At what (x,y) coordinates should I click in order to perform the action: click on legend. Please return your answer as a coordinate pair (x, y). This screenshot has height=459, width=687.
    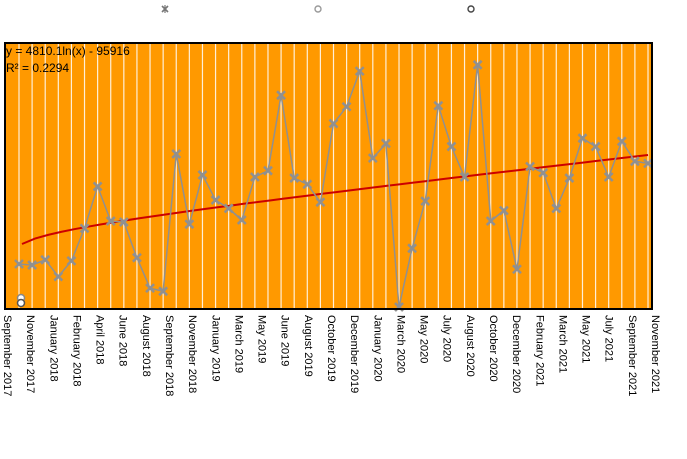
    Looking at the image, I should click on (318, 9).